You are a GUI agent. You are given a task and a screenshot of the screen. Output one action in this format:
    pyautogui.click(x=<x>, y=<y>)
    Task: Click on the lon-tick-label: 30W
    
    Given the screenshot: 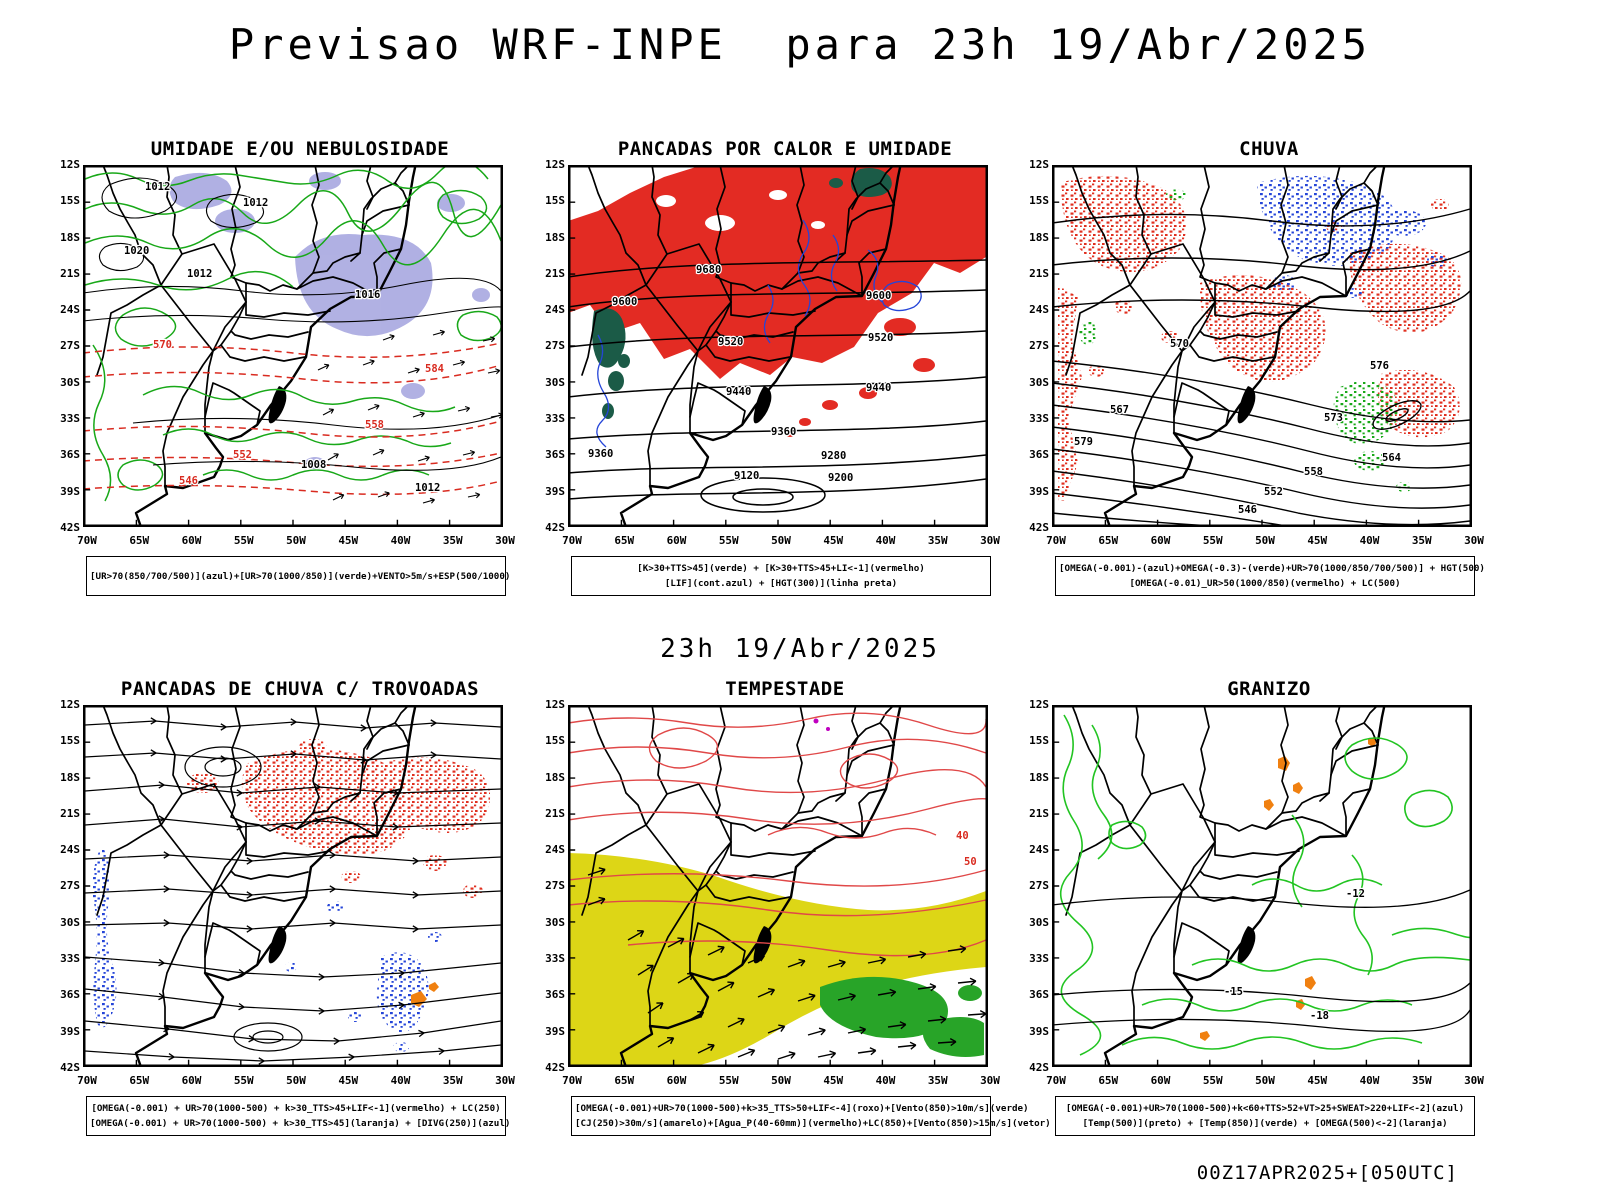 What is the action you would take?
    pyautogui.click(x=505, y=540)
    